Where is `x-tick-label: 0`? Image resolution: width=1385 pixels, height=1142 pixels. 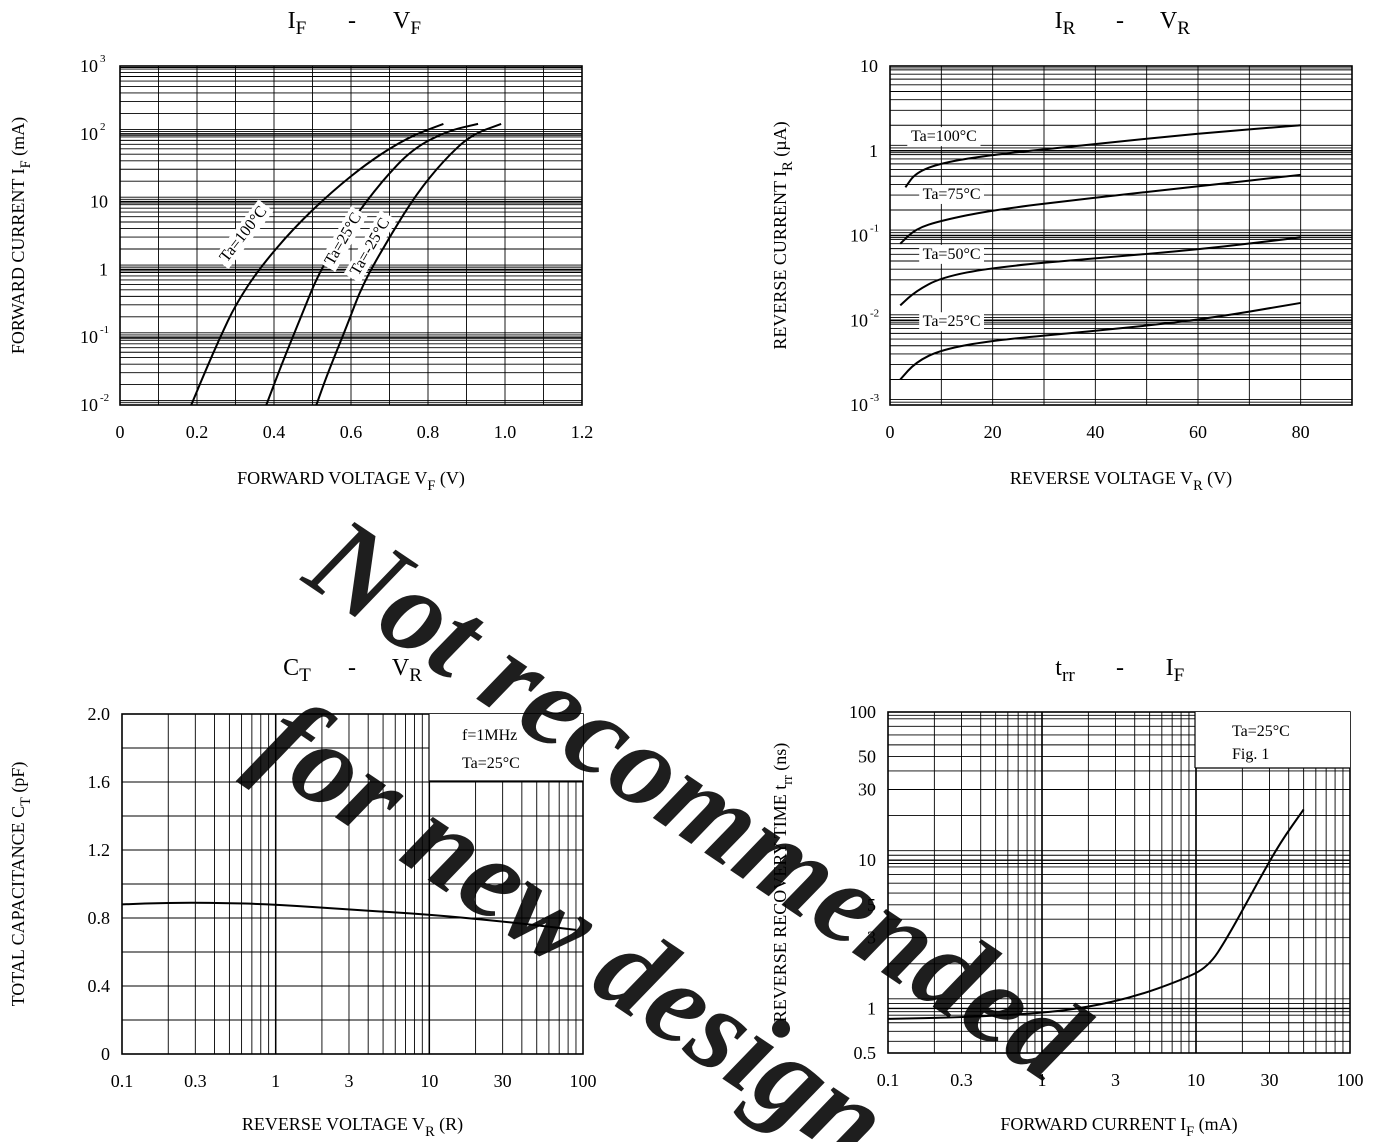 x-tick-label: 0 is located at coordinates (890, 432).